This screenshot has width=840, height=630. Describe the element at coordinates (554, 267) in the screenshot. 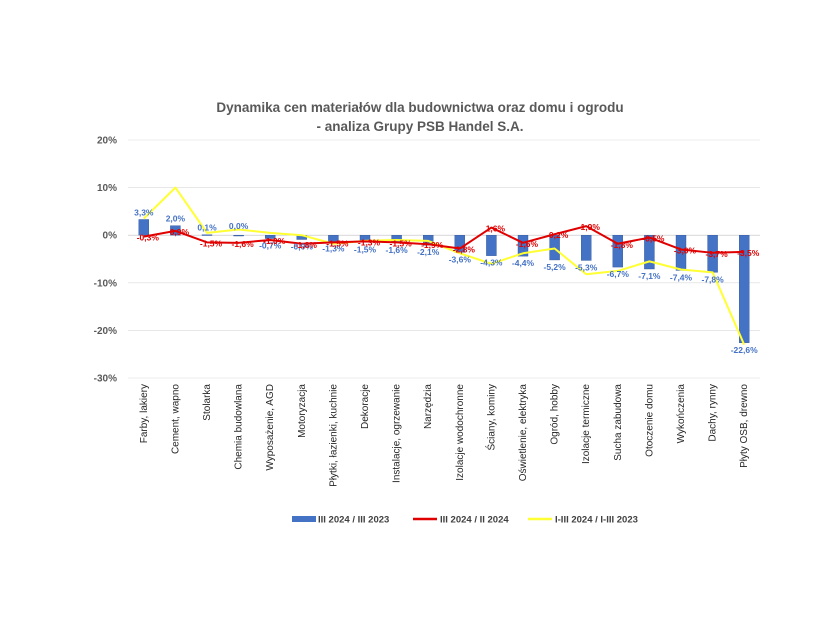

I see `bar-data-label: -5,2%` at that location.